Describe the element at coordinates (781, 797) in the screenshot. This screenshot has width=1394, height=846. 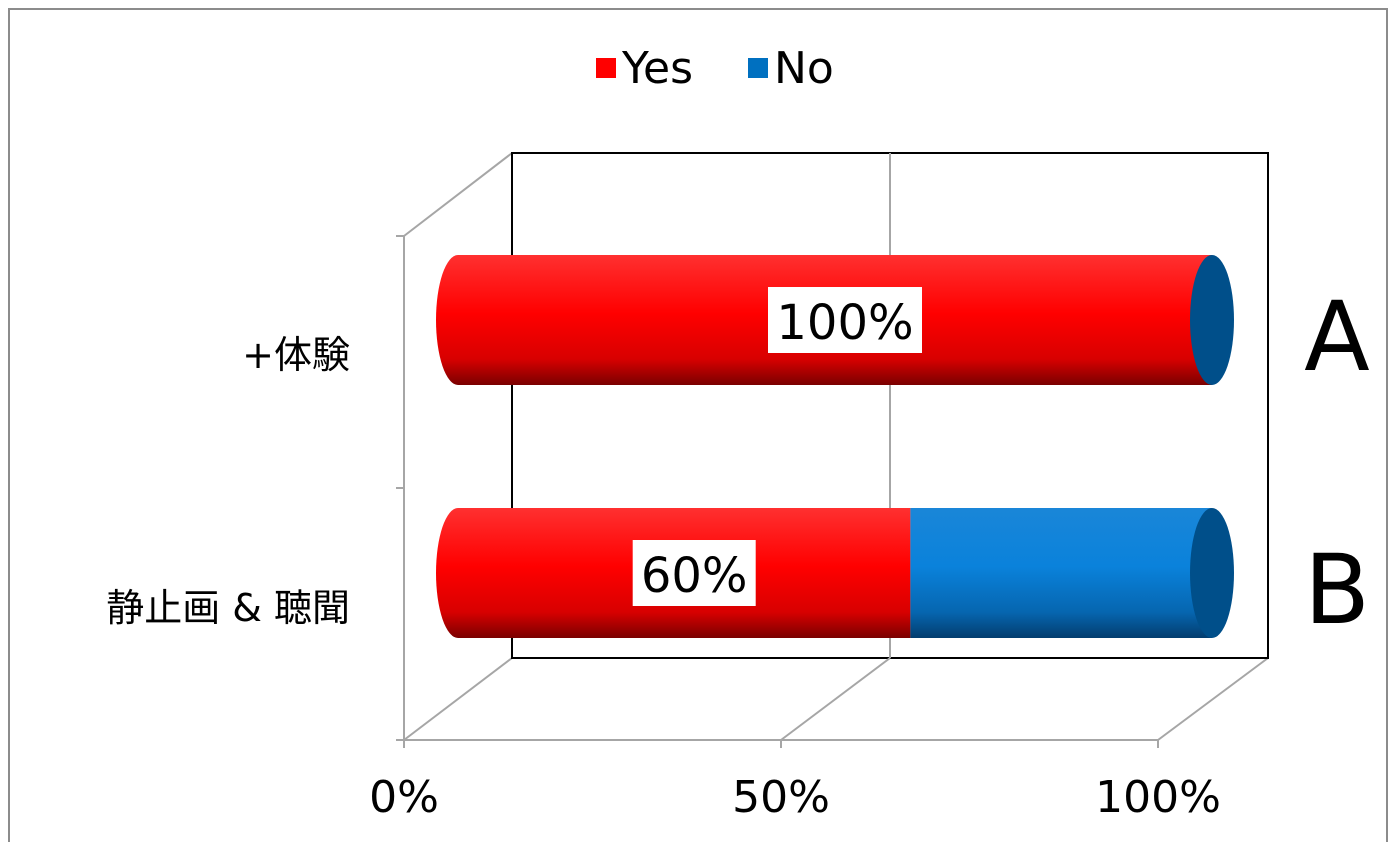
I see `x-tick-label: 50%` at that location.